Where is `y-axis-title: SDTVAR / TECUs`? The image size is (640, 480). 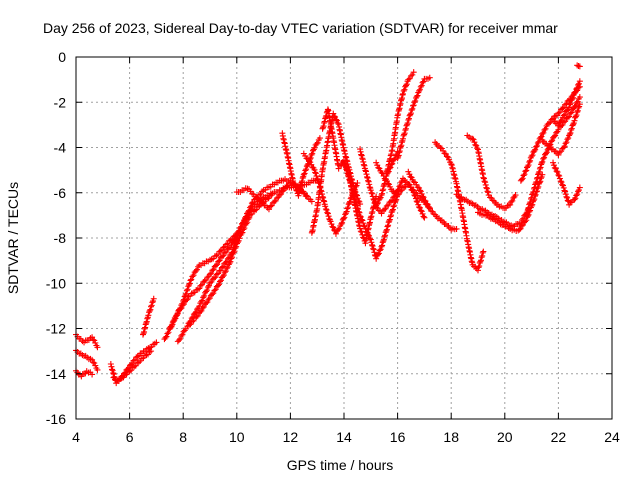 y-axis-title: SDTVAR / TECUs is located at coordinates (13, 238).